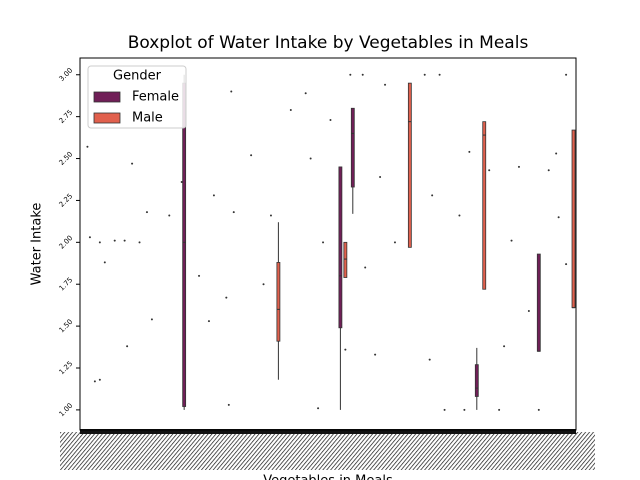 The height and width of the screenshot is (480, 640). Describe the element at coordinates (328, 431) in the screenshot. I see `x-tick-marks` at that location.